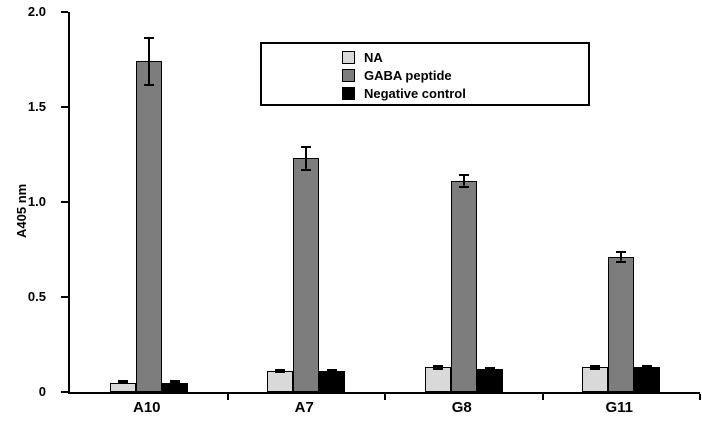  Describe the element at coordinates (647, 367) in the screenshot. I see `error-bar-negative-control-g11` at that location.